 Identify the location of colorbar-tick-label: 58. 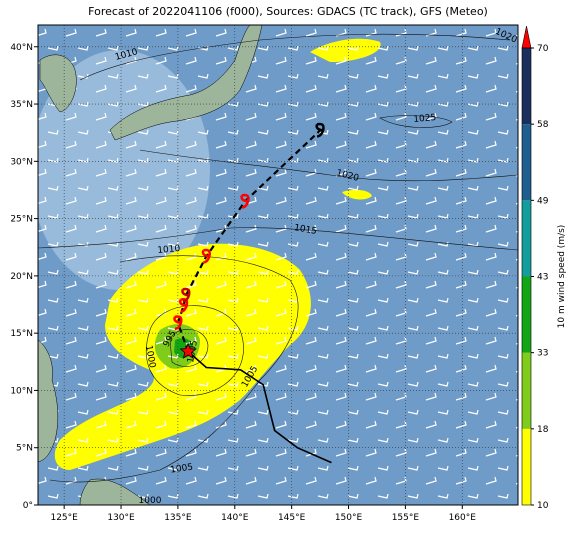
(543, 125).